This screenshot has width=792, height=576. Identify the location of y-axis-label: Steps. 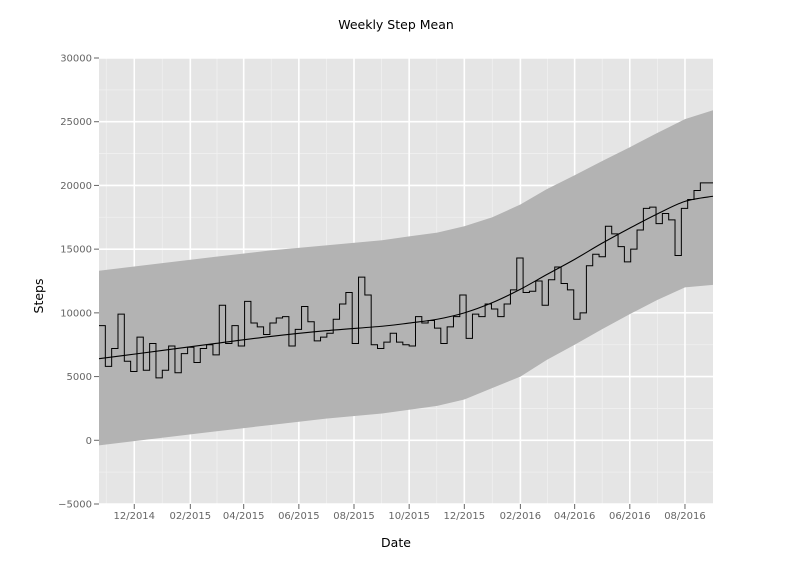
(38, 296).